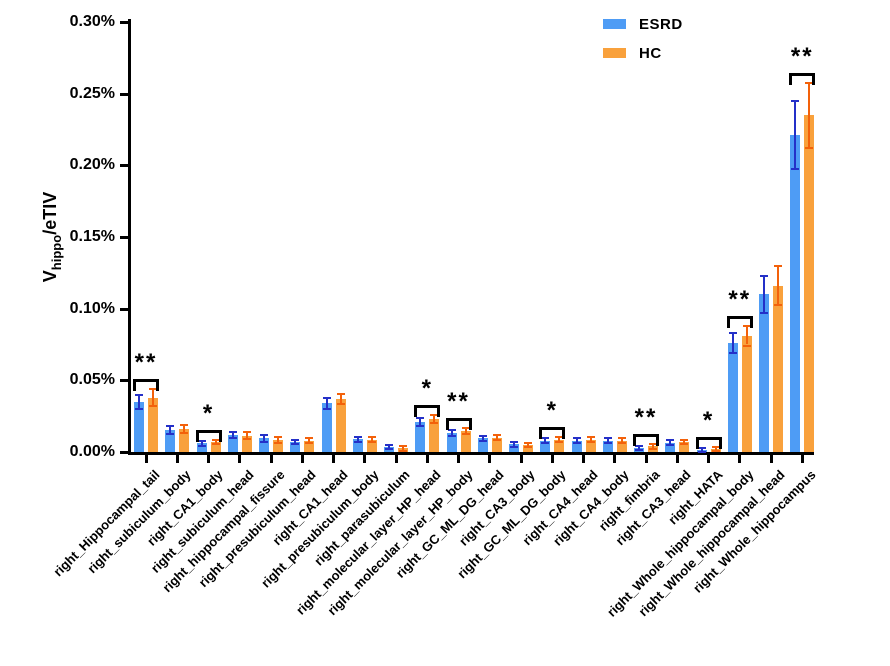  What do you see at coordinates (92, 380) in the screenshot?
I see `y-tick-label: 0.05%` at bounding box center [92, 380].